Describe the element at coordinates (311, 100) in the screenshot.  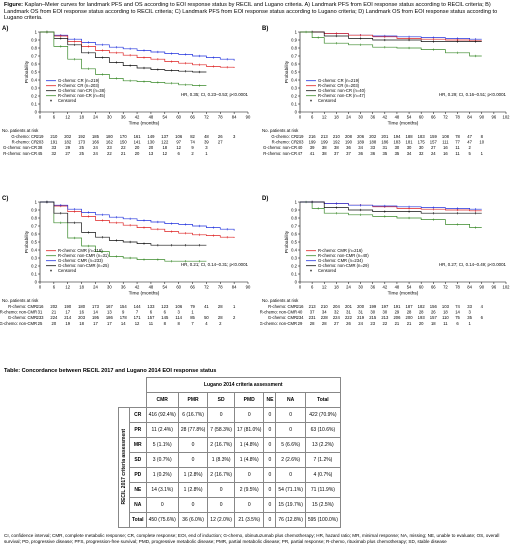
I see `censored-legend-mark` at that location.